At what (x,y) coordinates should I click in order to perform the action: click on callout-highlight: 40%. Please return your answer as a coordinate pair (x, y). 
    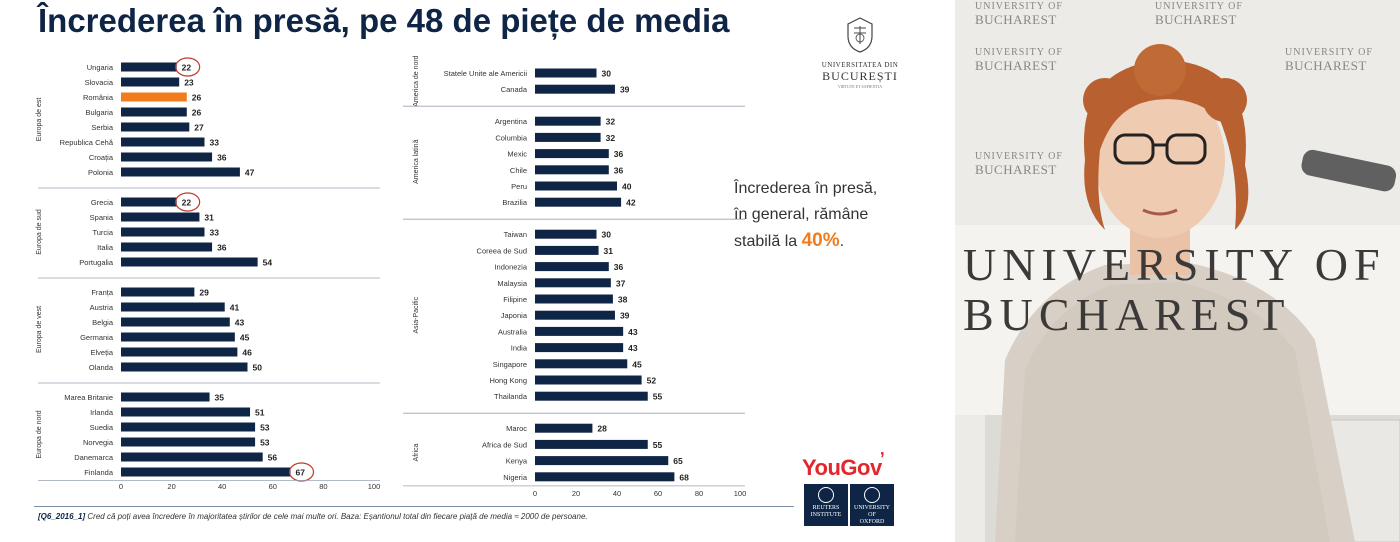
    Looking at the image, I should click on (820, 240).